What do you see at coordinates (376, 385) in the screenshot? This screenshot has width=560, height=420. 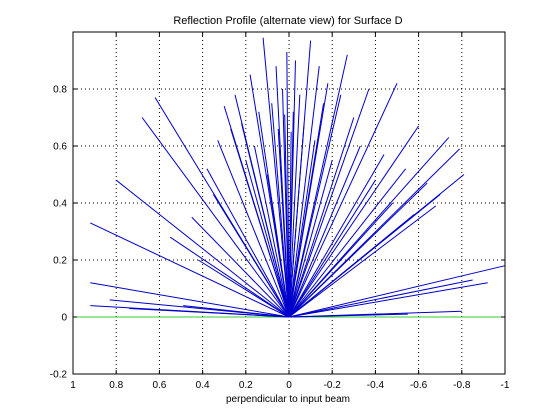 I see `x-tick-label: -0.4` at bounding box center [376, 385].